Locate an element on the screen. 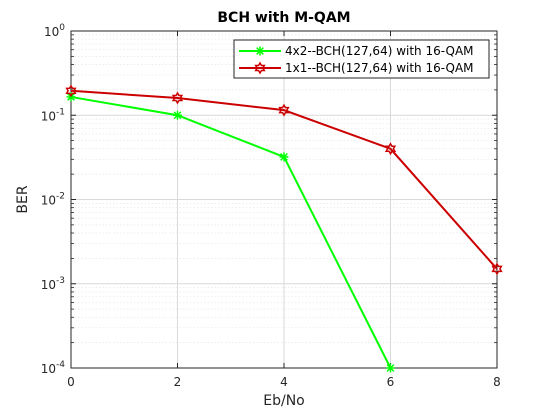  y-tick-exponent: -2 is located at coordinates (60, 197).